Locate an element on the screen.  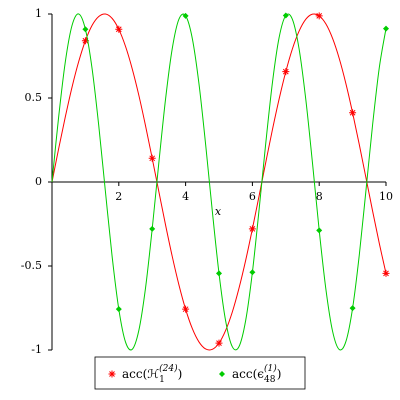
legend-label: acc(ℋ(24) 1) is located at coordinates (152, 374).